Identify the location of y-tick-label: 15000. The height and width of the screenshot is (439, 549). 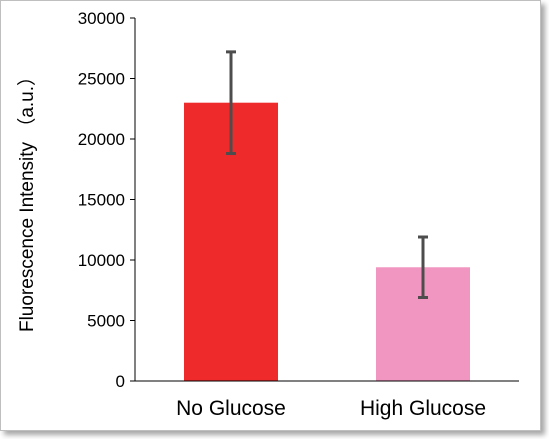
(101, 200).